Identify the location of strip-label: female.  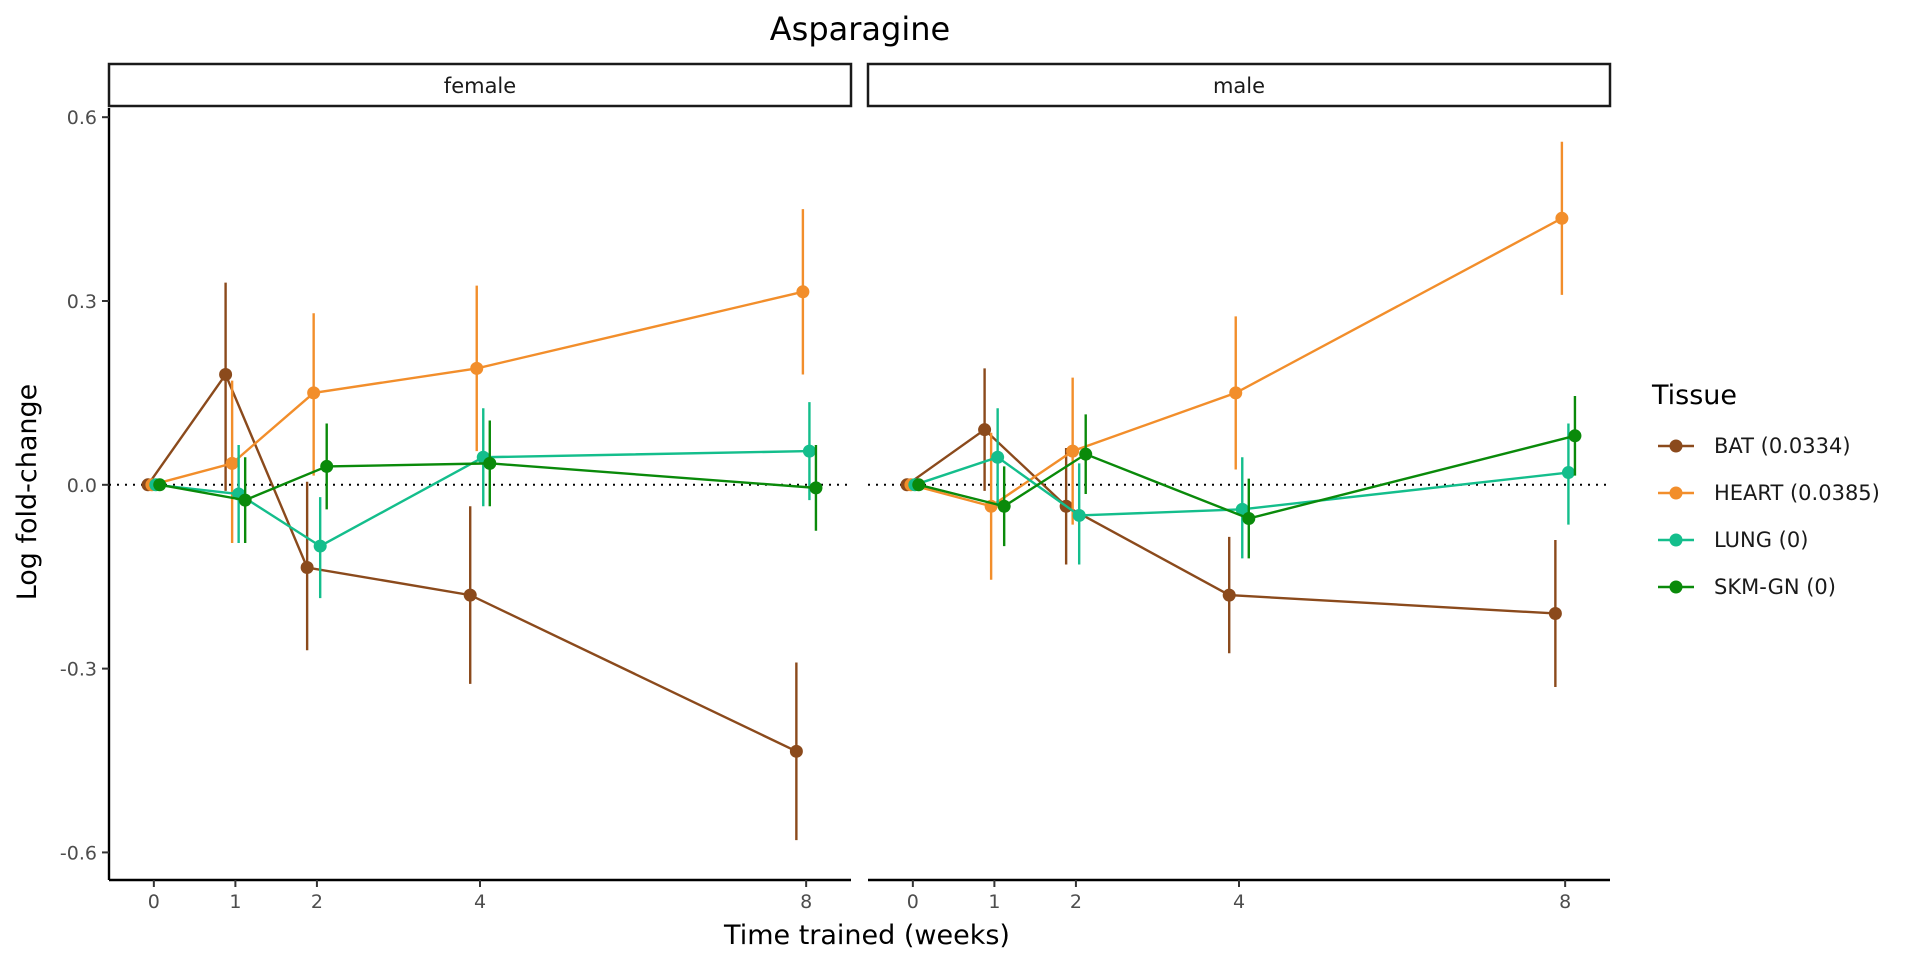
(480, 86).